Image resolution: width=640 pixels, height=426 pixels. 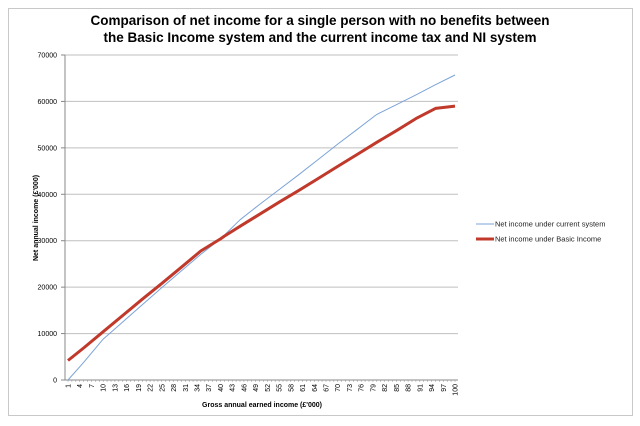 I want to click on x-tick-label: 64, so click(x=315, y=388).